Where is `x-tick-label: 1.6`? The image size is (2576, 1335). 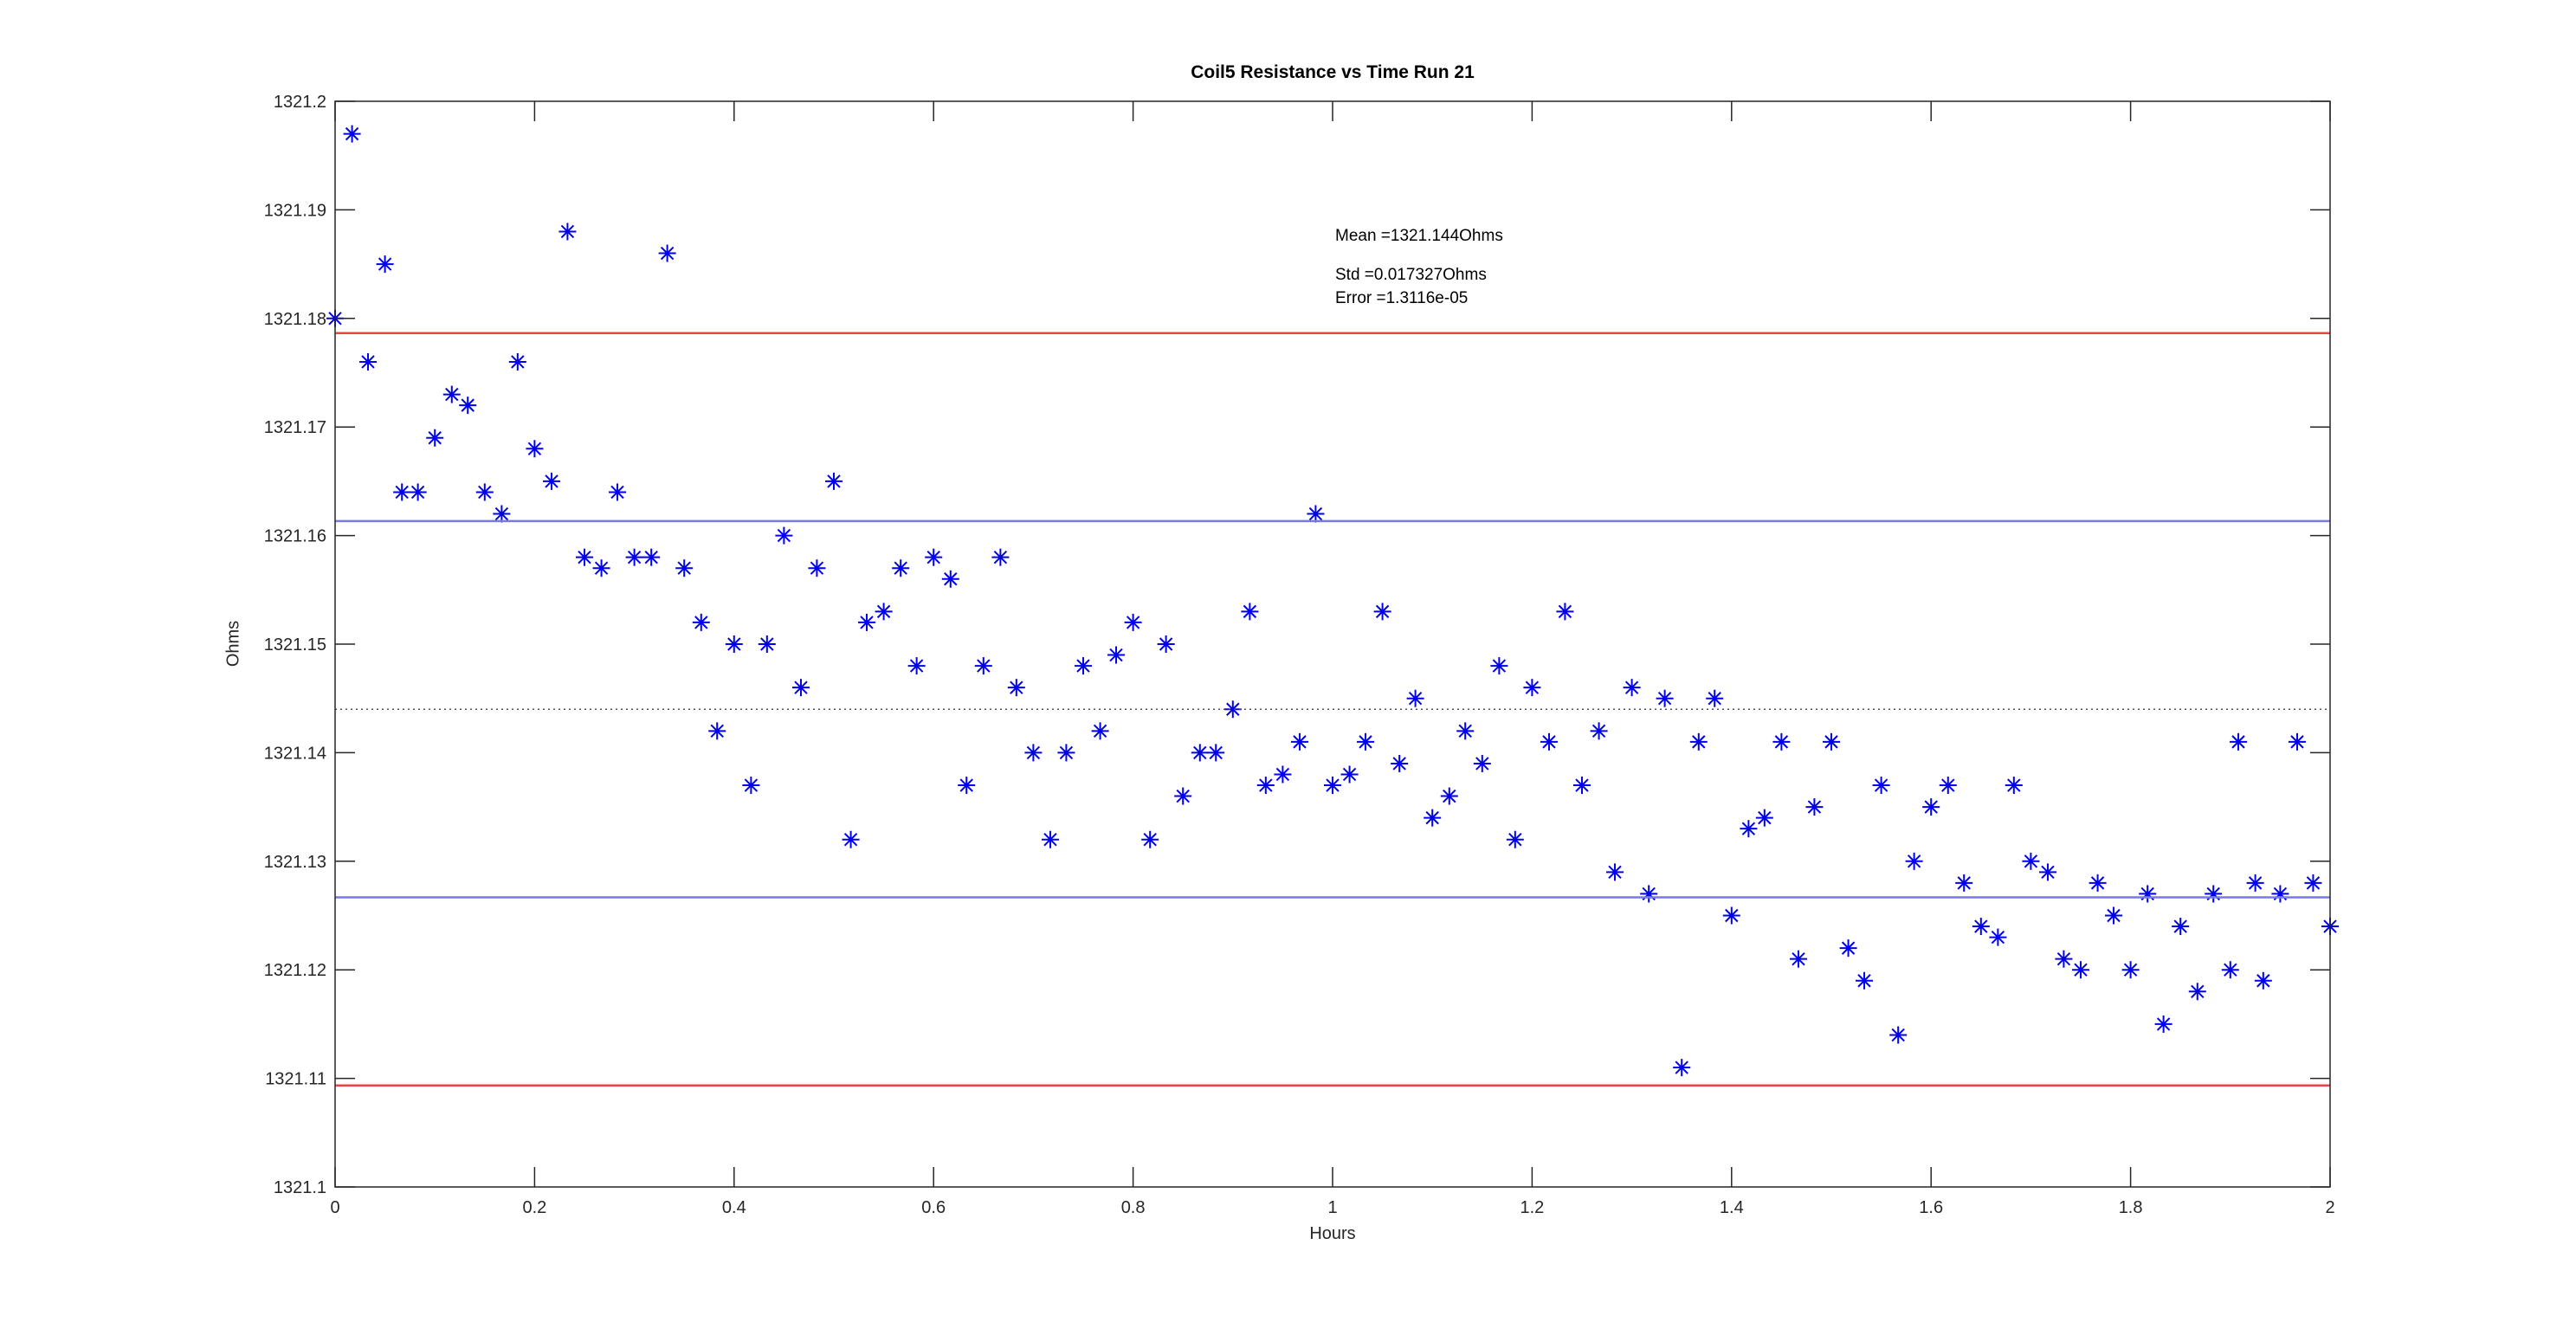 x-tick-label: 1.6 is located at coordinates (1931, 1207).